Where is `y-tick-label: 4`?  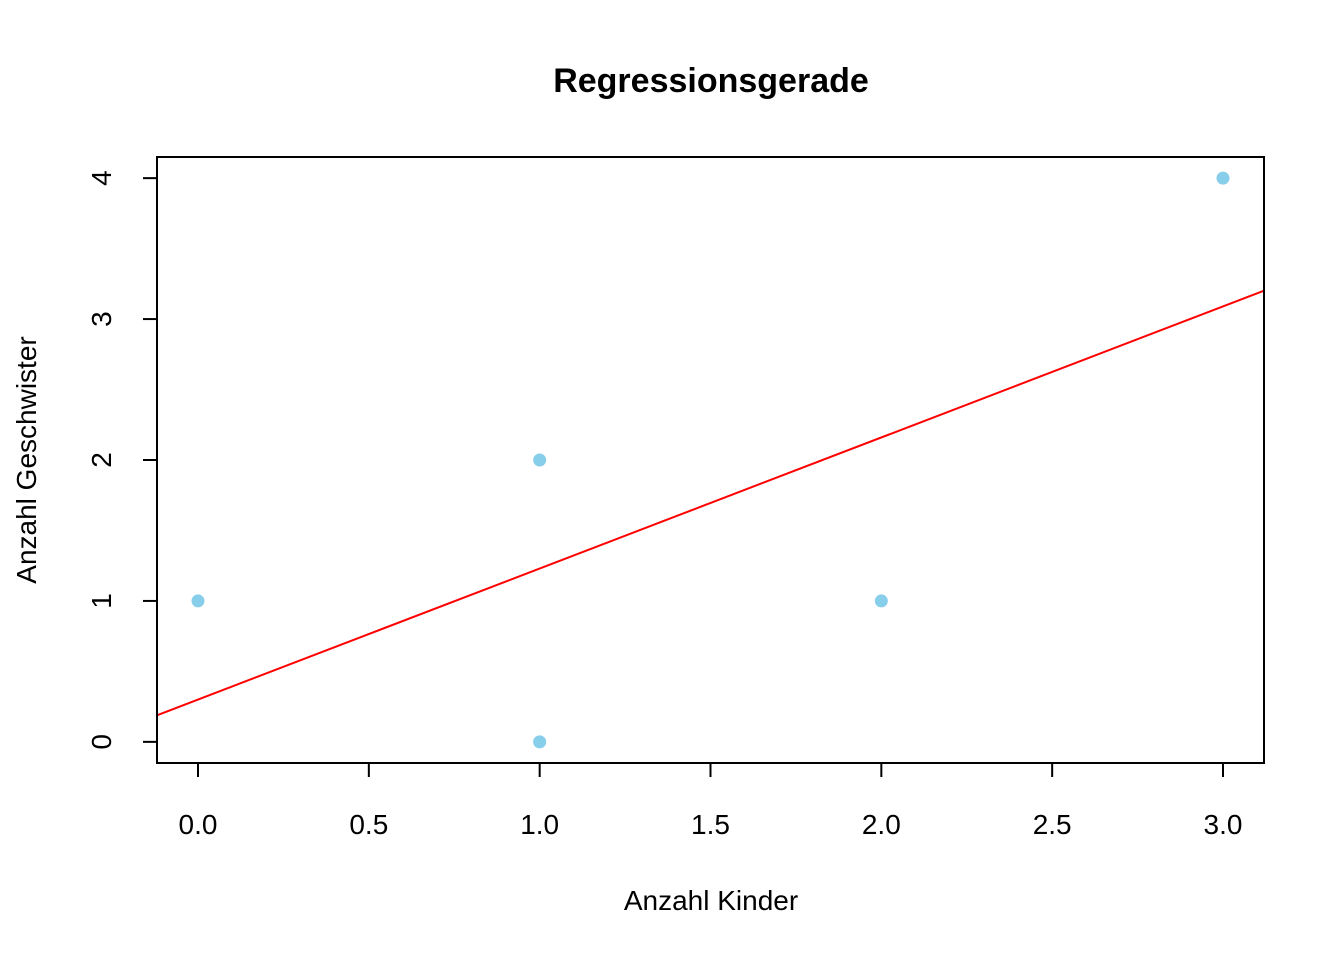 y-tick-label: 4 is located at coordinates (101, 178).